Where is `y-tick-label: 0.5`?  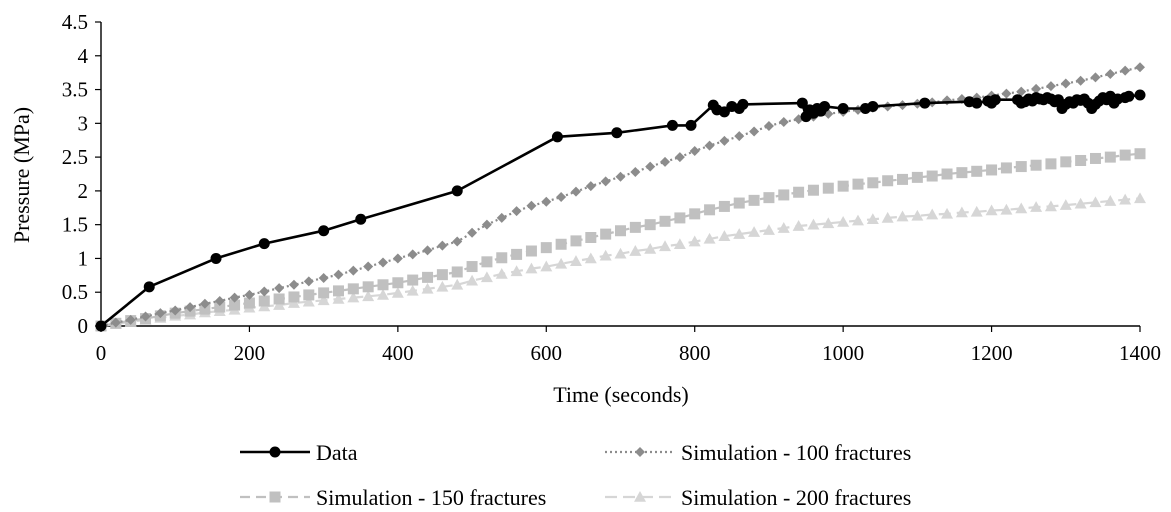 y-tick-label: 0.5 is located at coordinates (75, 292).